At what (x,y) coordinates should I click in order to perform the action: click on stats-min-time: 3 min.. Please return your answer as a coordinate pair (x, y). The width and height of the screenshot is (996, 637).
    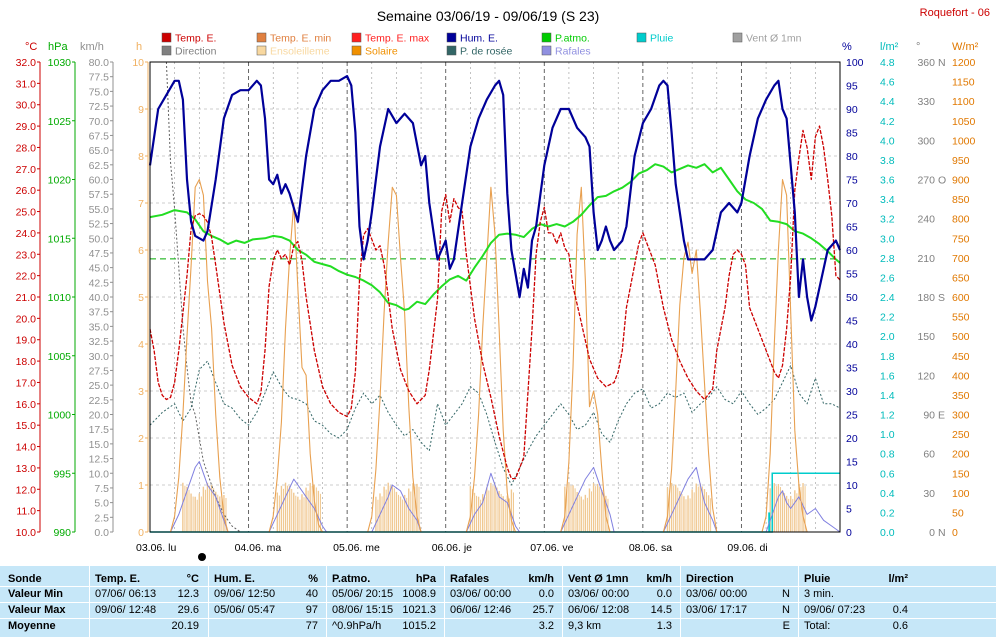
    Looking at the image, I should click on (819, 594).